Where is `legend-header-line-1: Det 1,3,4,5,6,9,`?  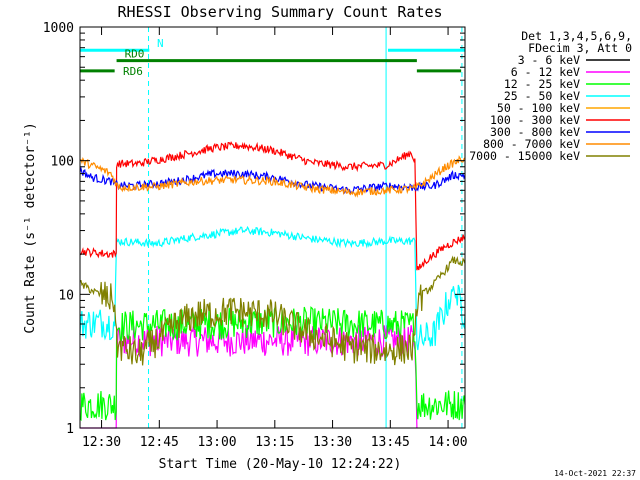
legend-header-line-1: Det 1,3,4,5,6,9, is located at coordinates (576, 36).